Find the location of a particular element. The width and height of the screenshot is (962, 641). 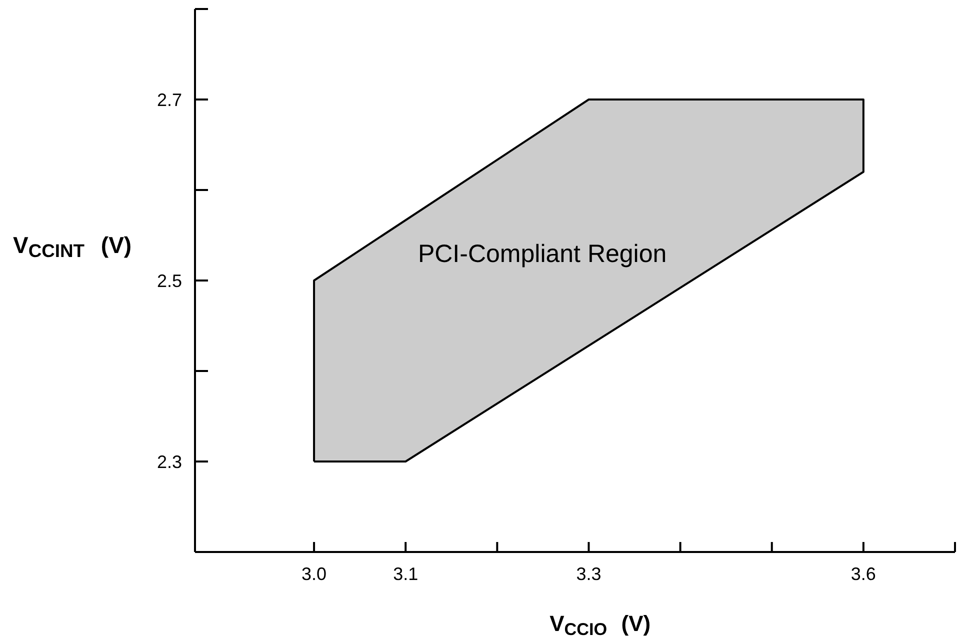

x-axis-title: V$_{CCIO}$ (V) is located at coordinates (600, 625).